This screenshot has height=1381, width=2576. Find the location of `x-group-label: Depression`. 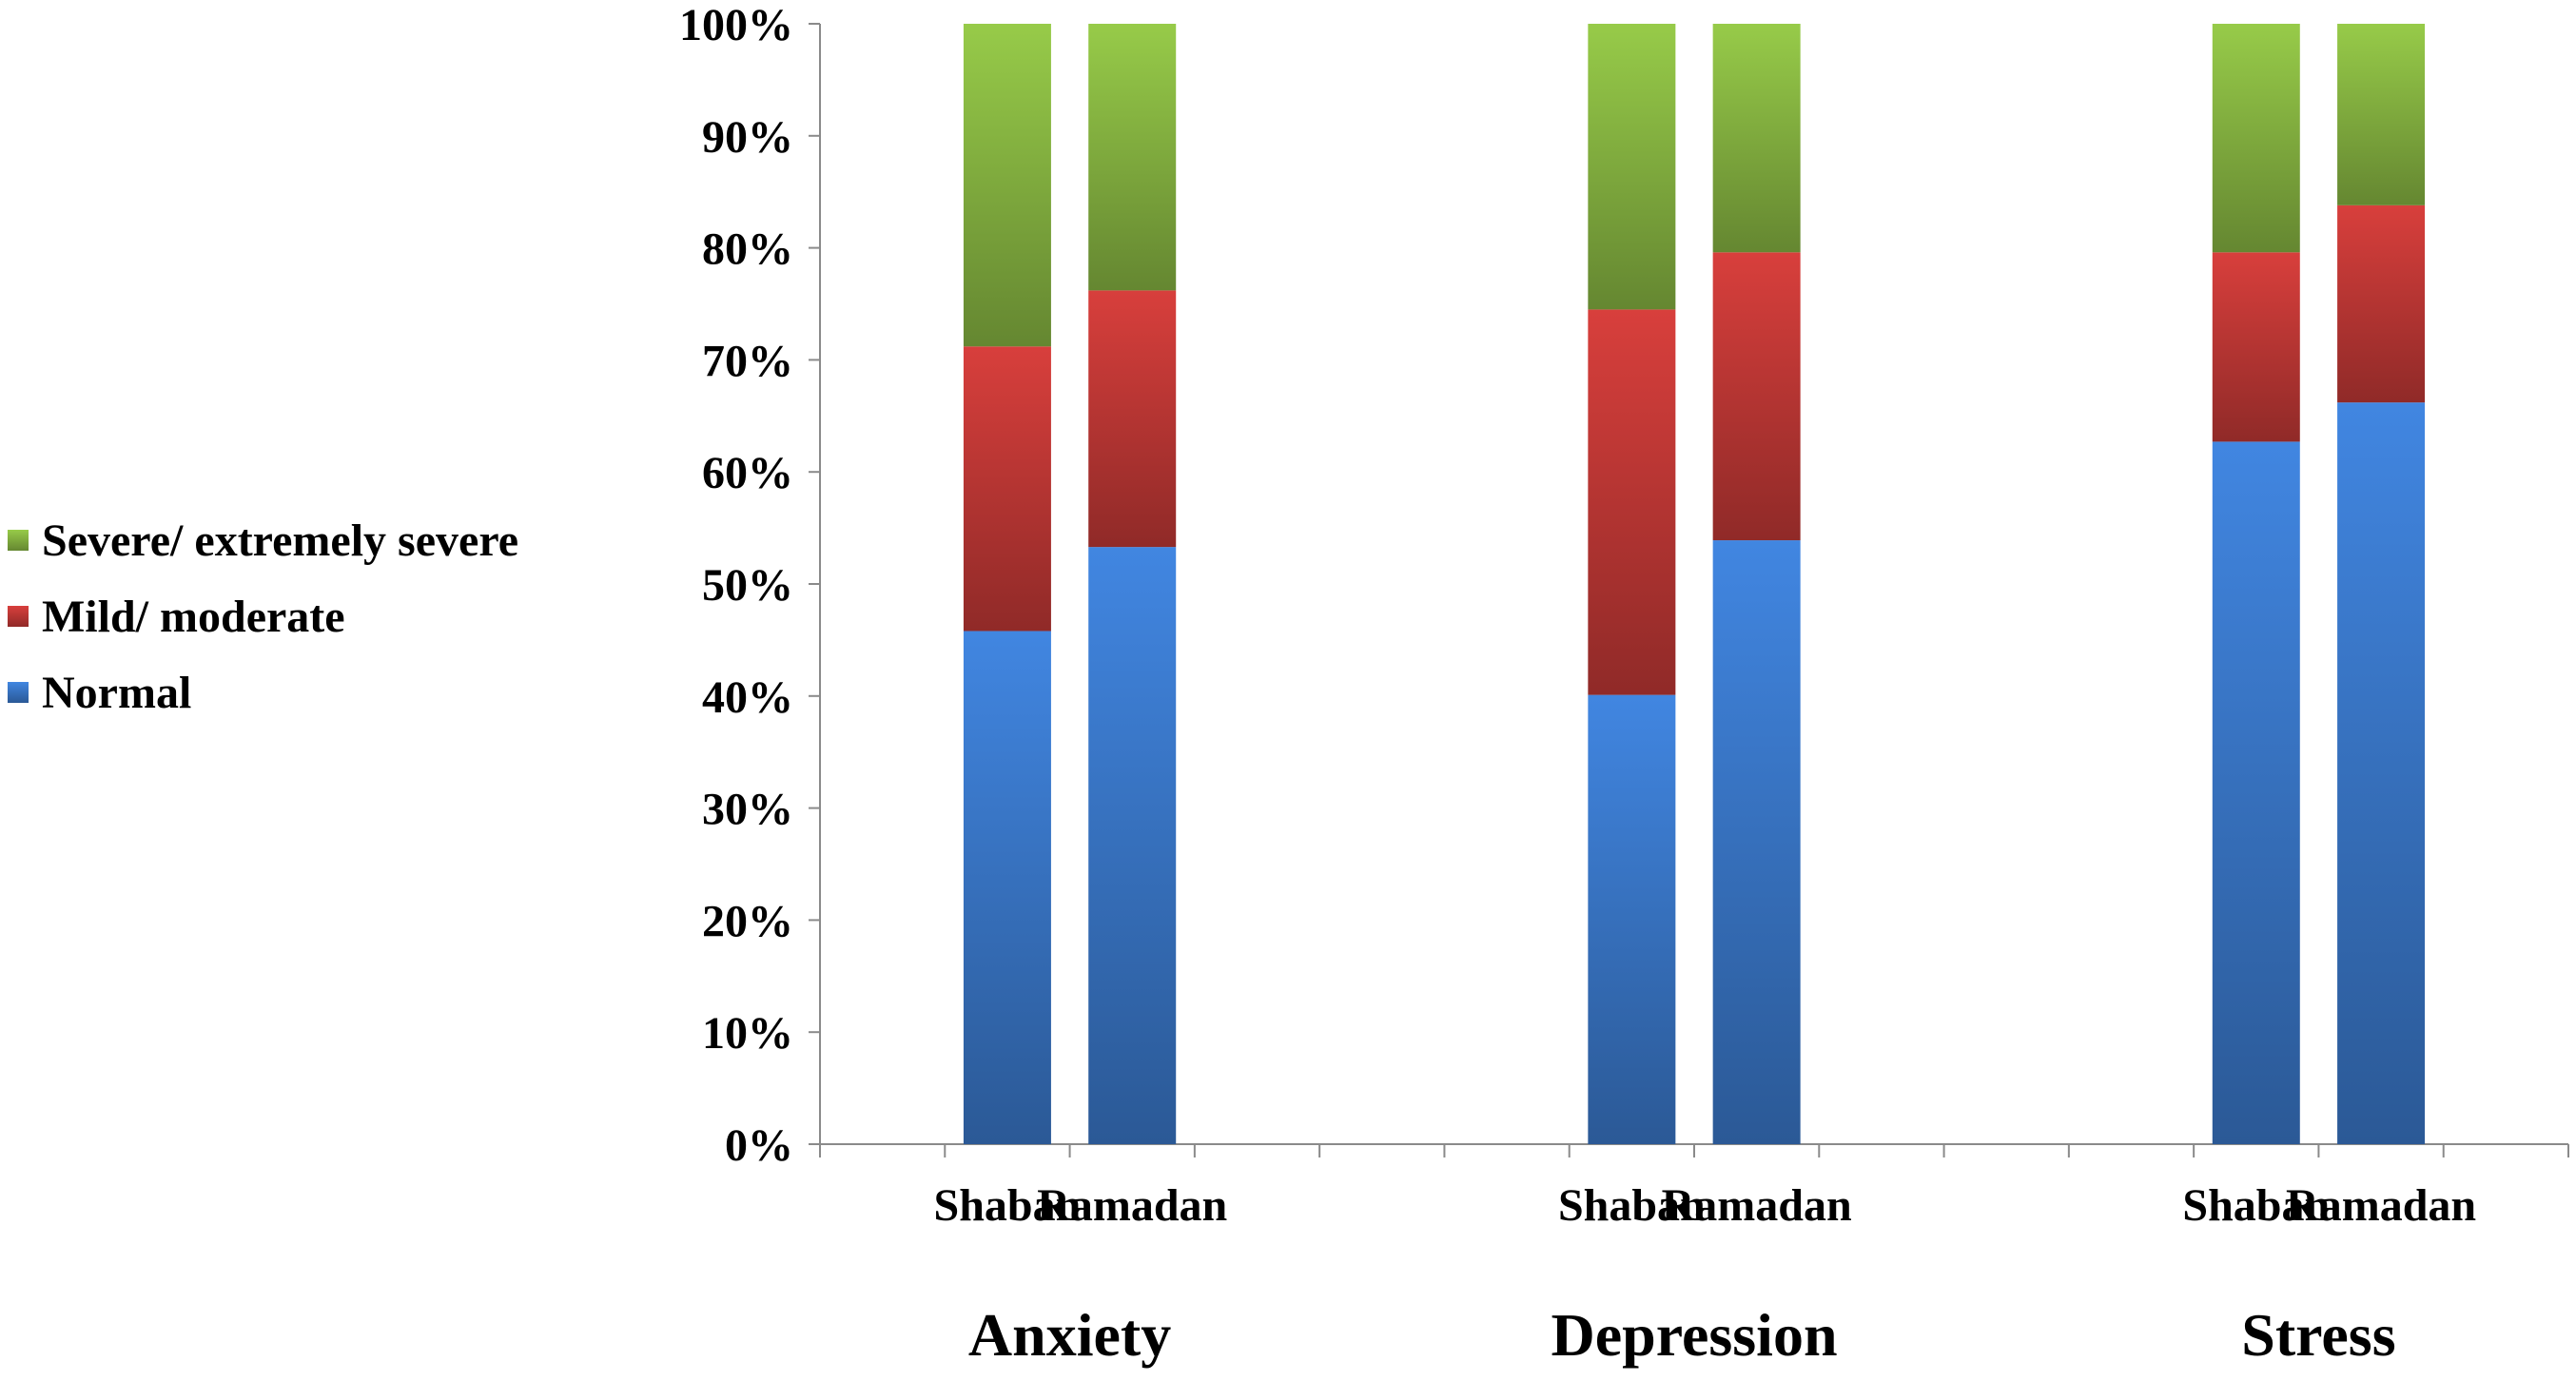

x-group-label: Depression is located at coordinates (1694, 1335).